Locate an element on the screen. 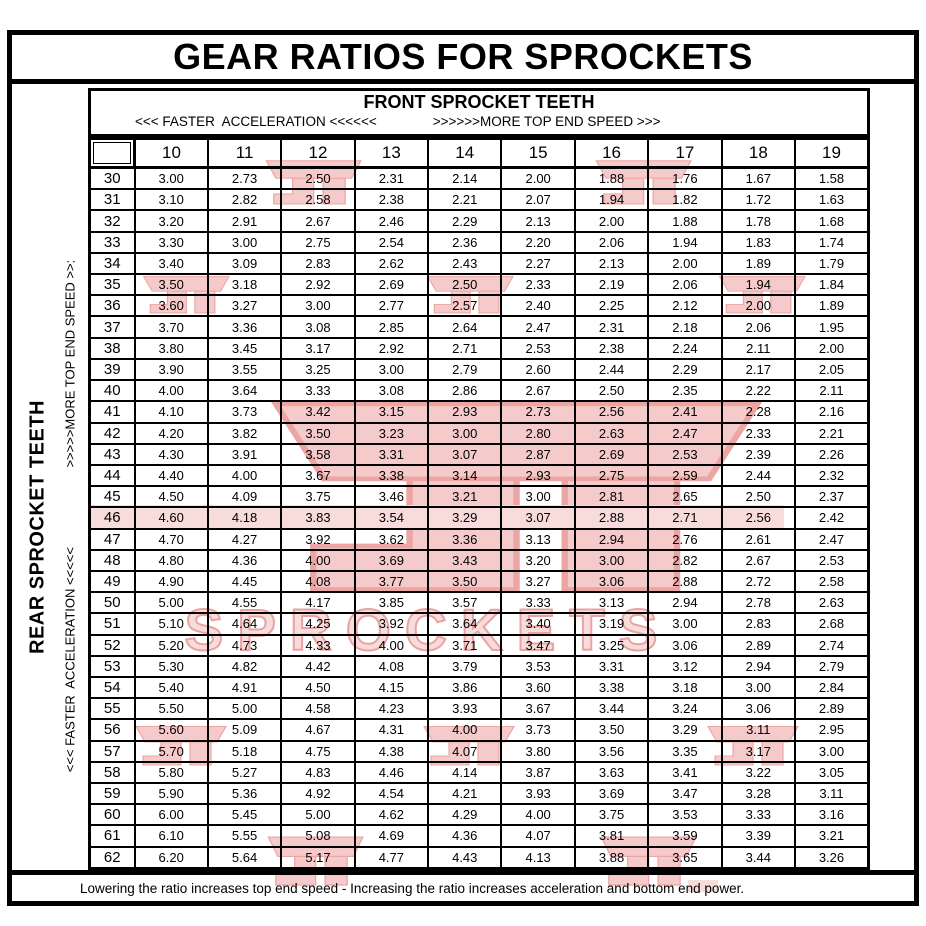 This screenshot has height=926, width=926. ratio-cell: 2.20 is located at coordinates (538, 242).